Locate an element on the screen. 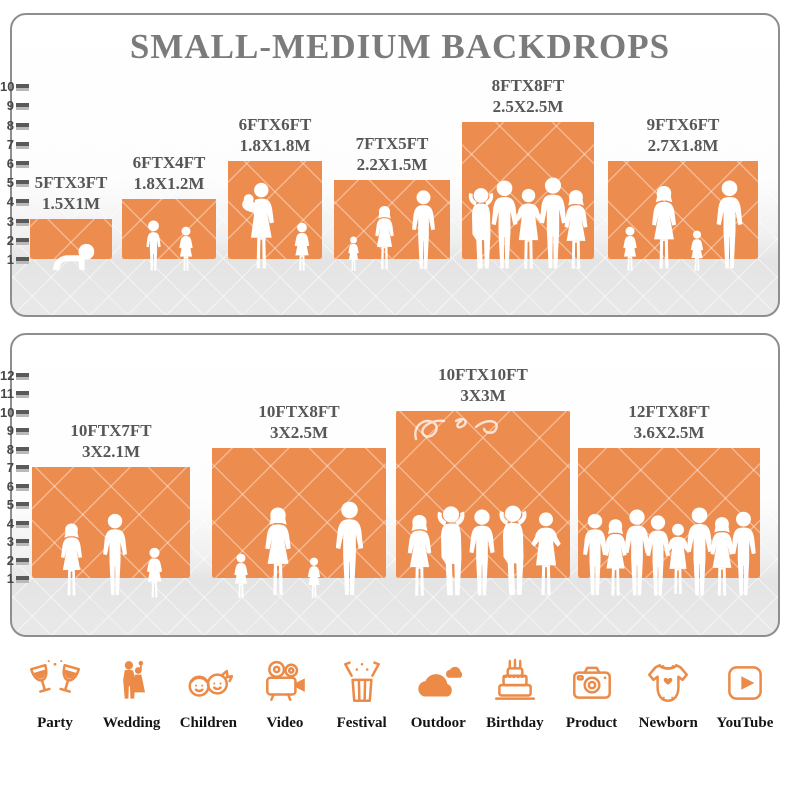 This screenshot has height=800, width=800. party-glasses-icon is located at coordinates (55, 676).